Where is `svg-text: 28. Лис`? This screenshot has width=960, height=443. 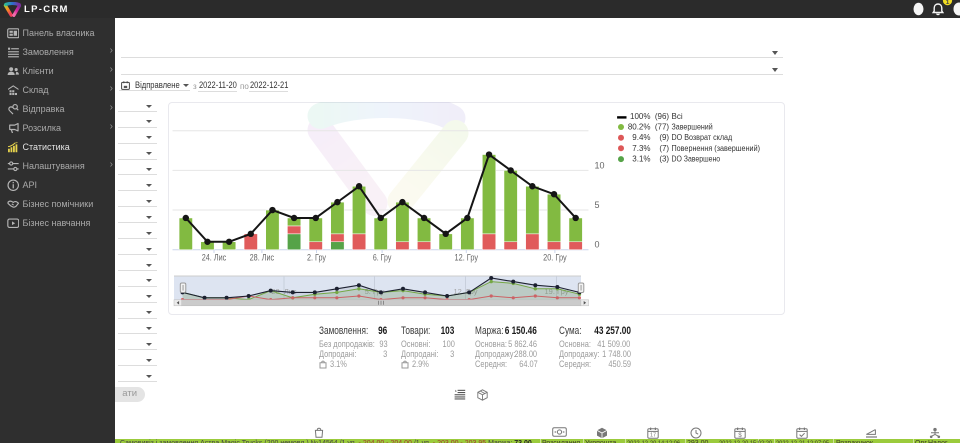
svg-text: 28. Лис is located at coordinates (261, 258).